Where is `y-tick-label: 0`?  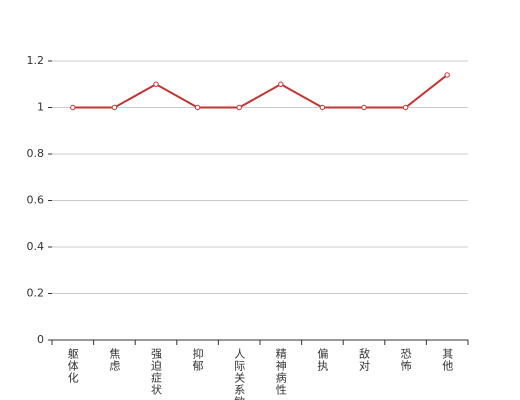 y-tick-label: 0 is located at coordinates (40, 339).